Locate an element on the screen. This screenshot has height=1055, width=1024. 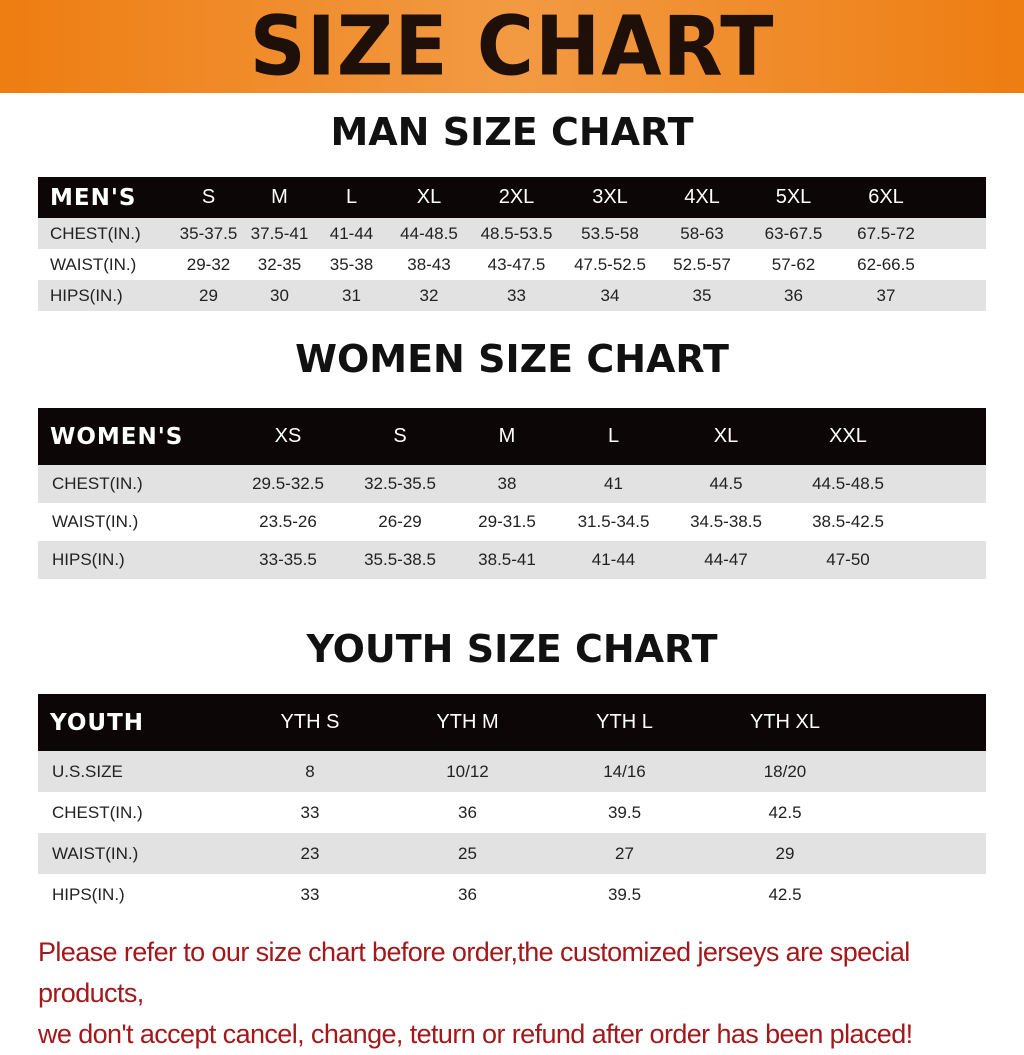
measurement-cell: 47.5-52.5 is located at coordinates (610, 264).